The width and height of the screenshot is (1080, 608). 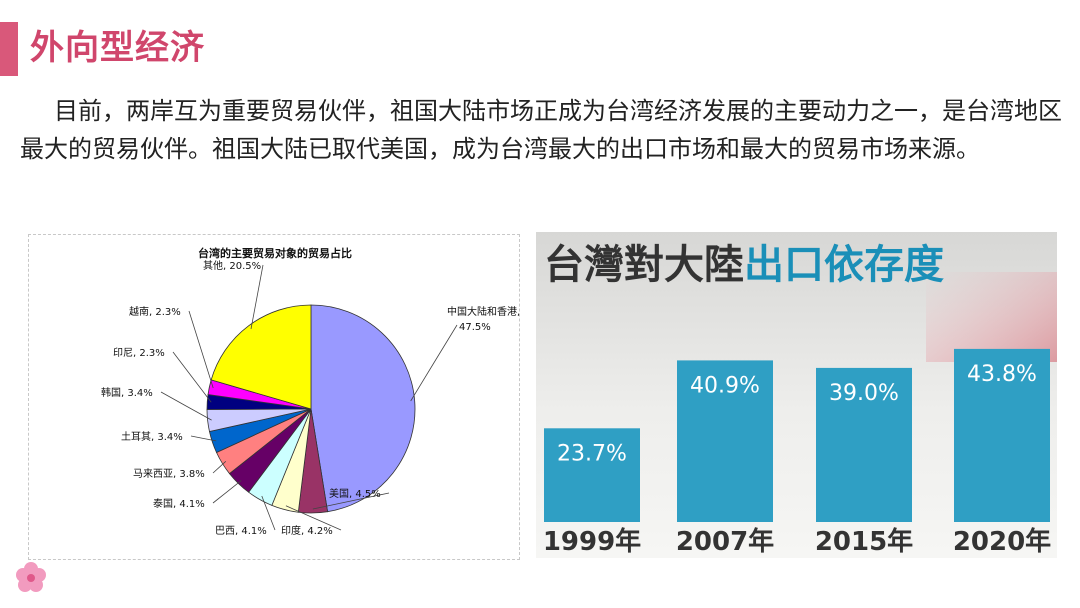 I want to click on bar-chart-title: 台灣對大陸出口依存度, so click(x=744, y=265).